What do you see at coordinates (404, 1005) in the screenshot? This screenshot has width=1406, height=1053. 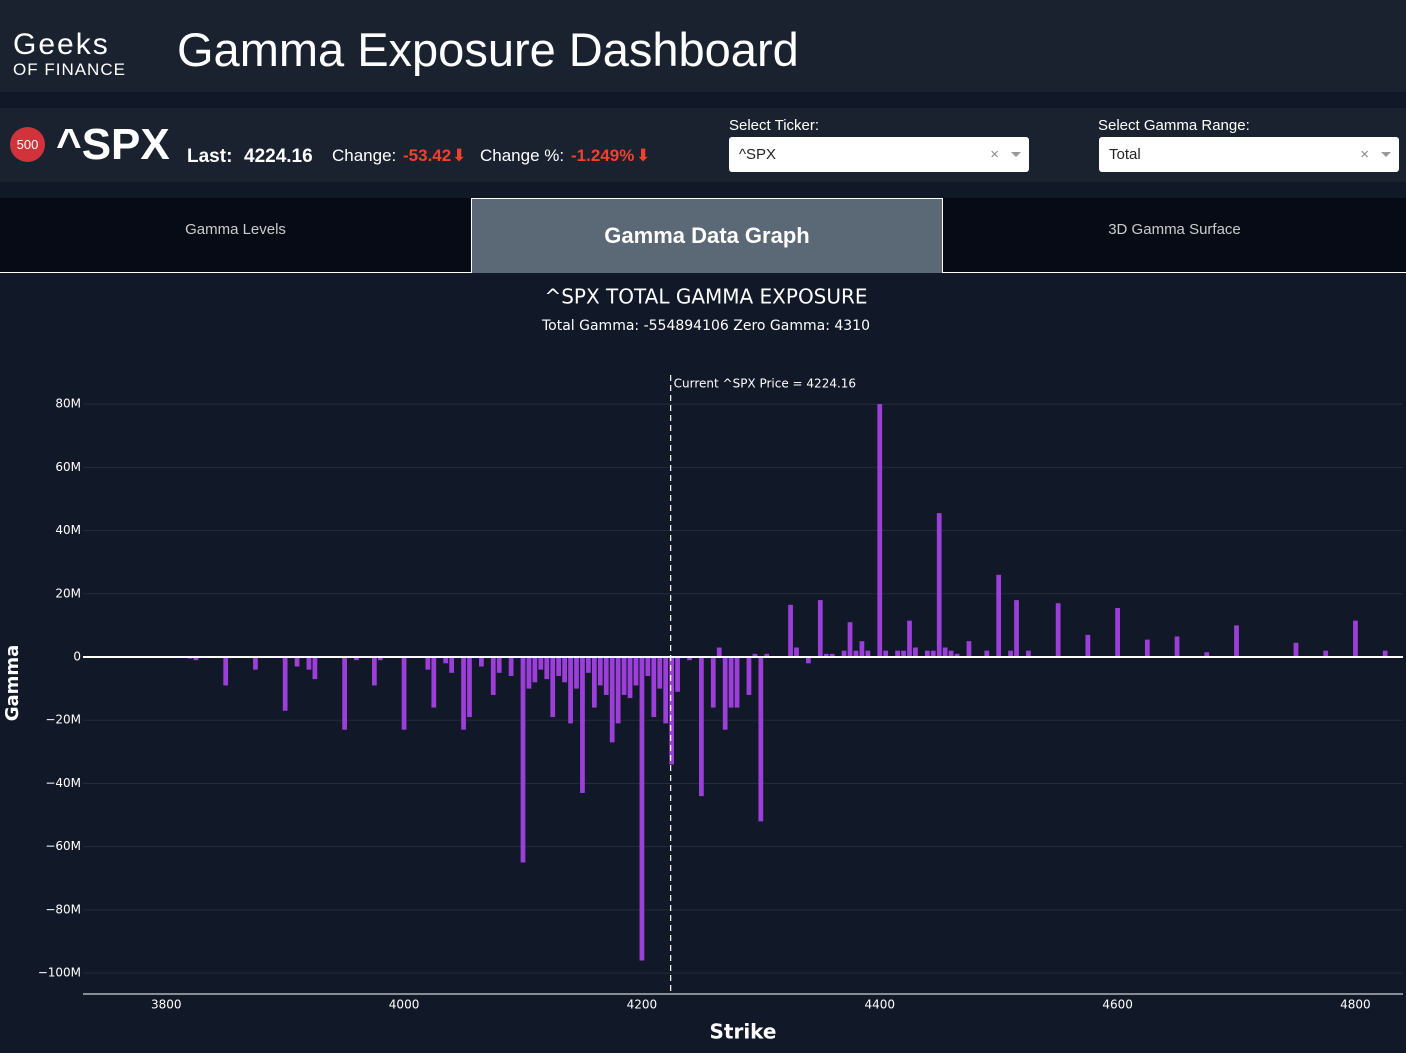 I see `x-tick-label: 4000` at bounding box center [404, 1005].